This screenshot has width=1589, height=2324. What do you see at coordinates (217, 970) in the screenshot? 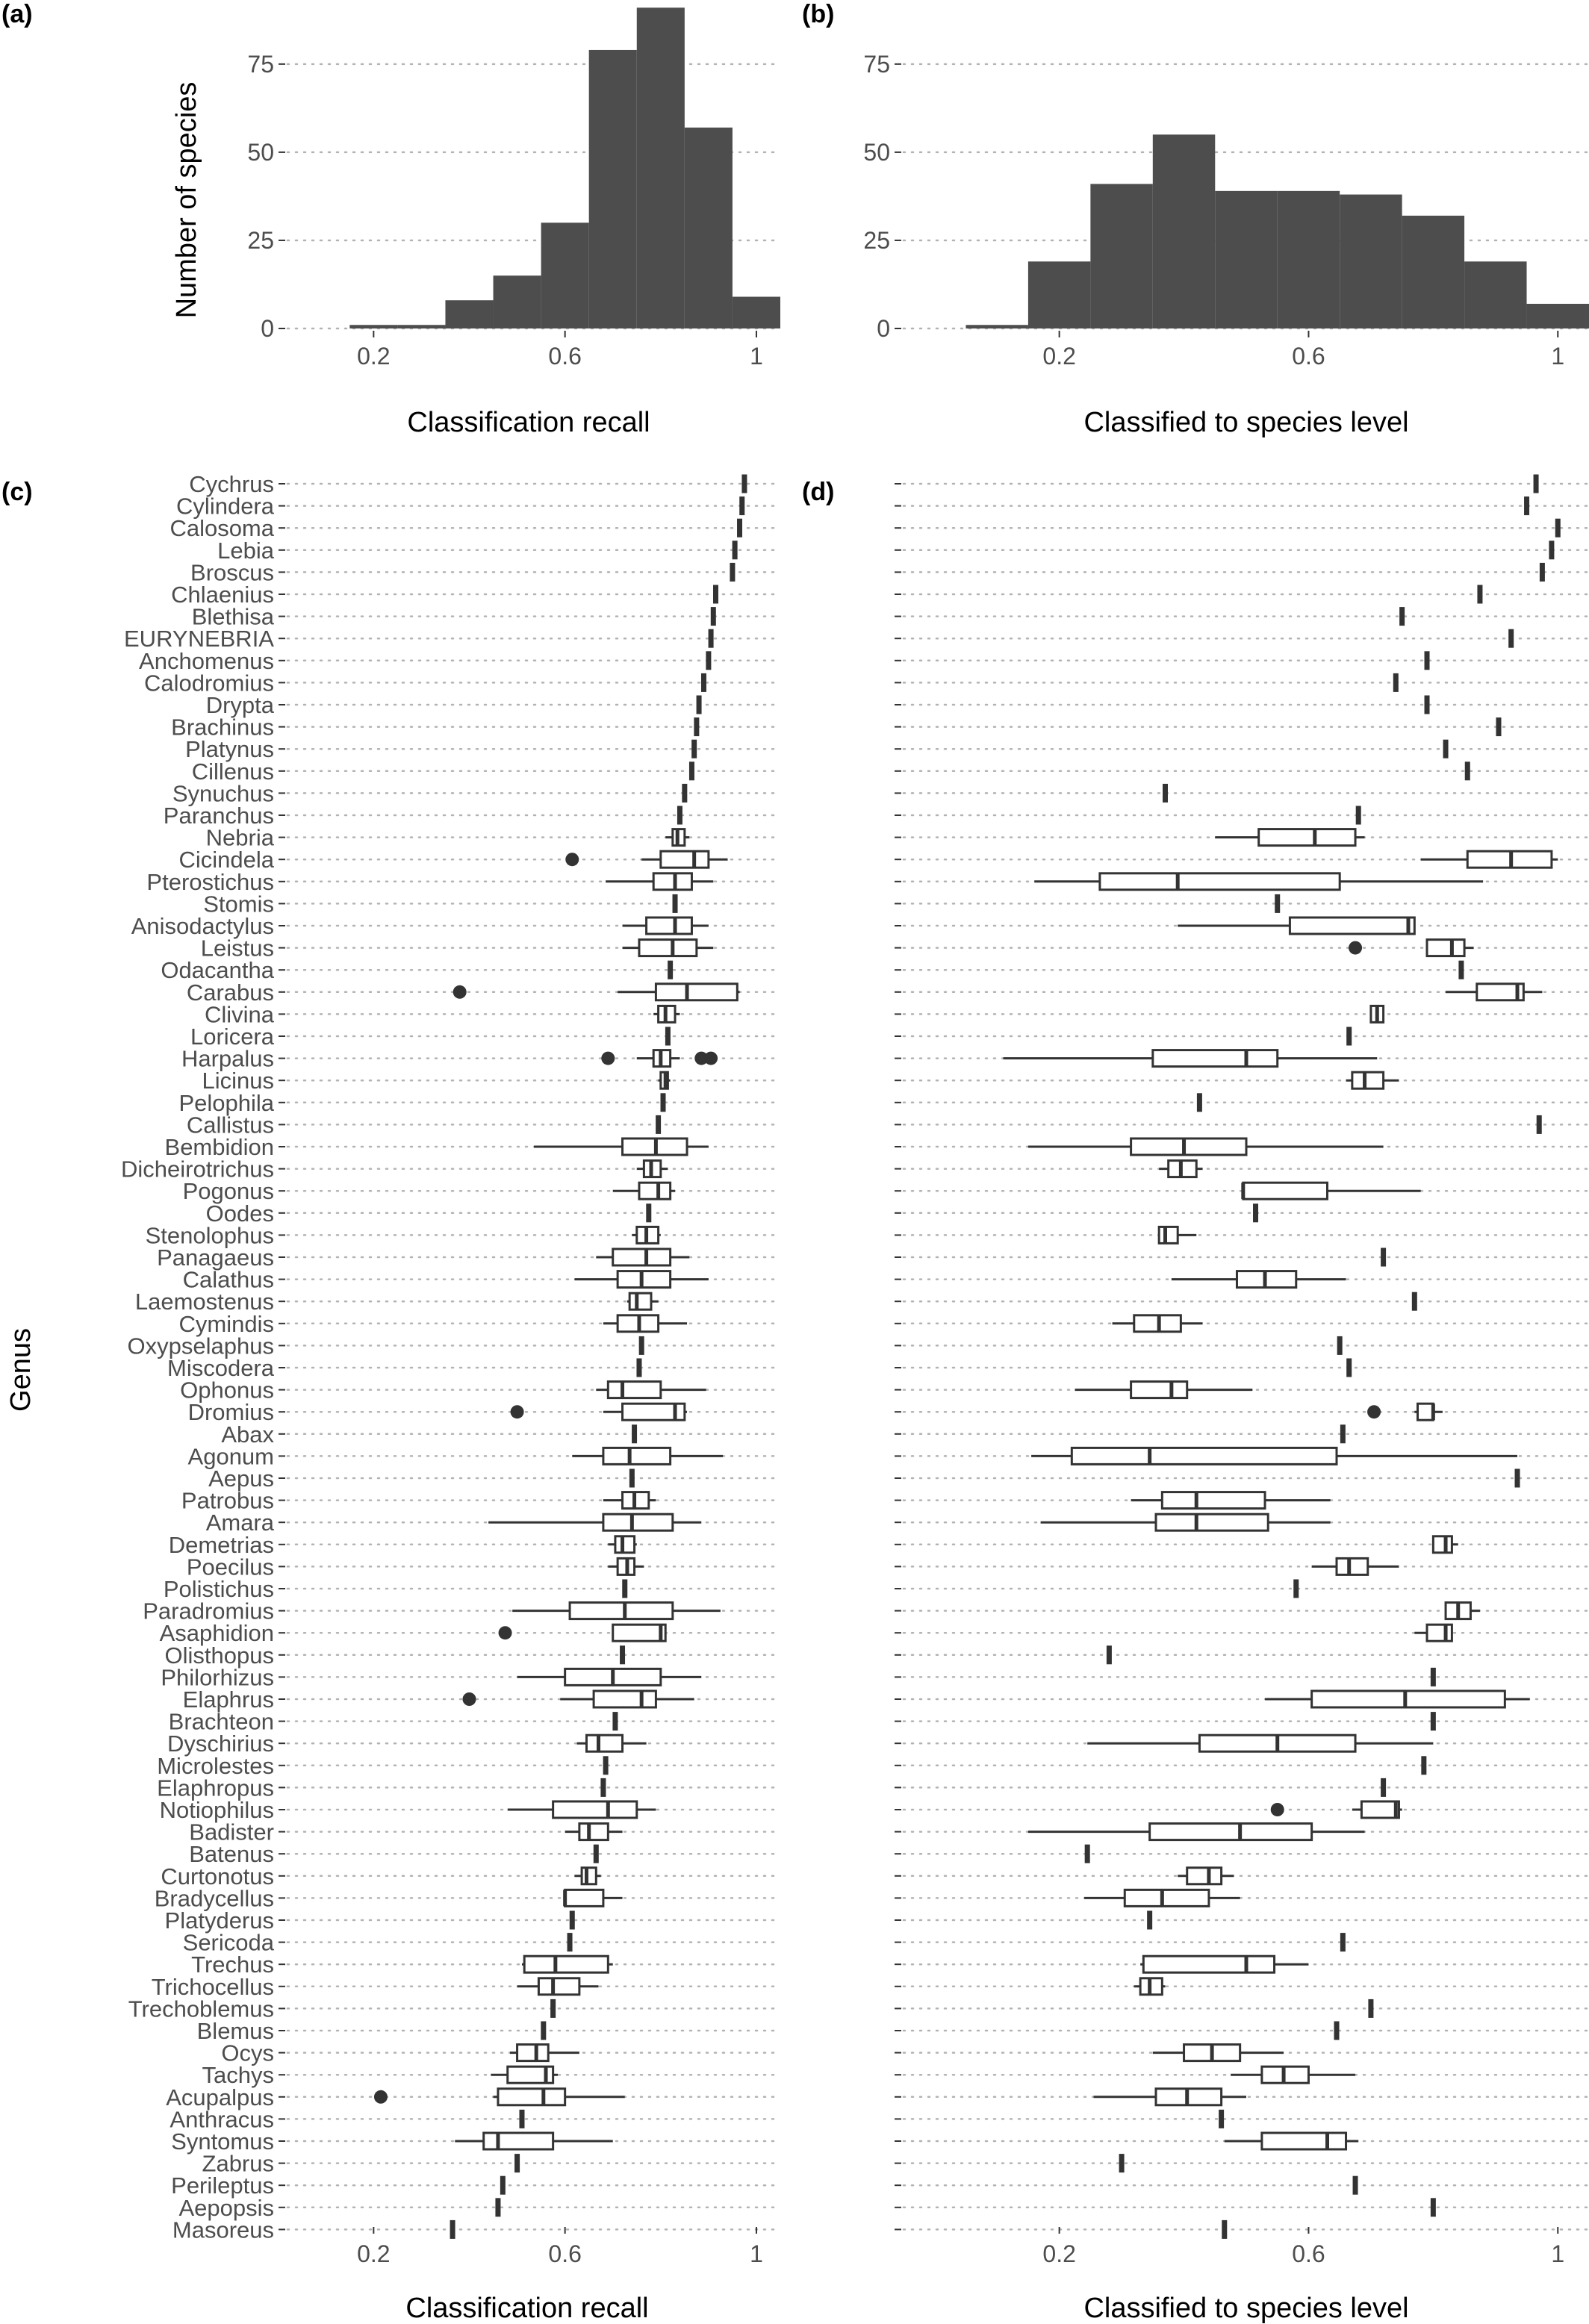
I see `genus-label: Odacantha` at bounding box center [217, 970].